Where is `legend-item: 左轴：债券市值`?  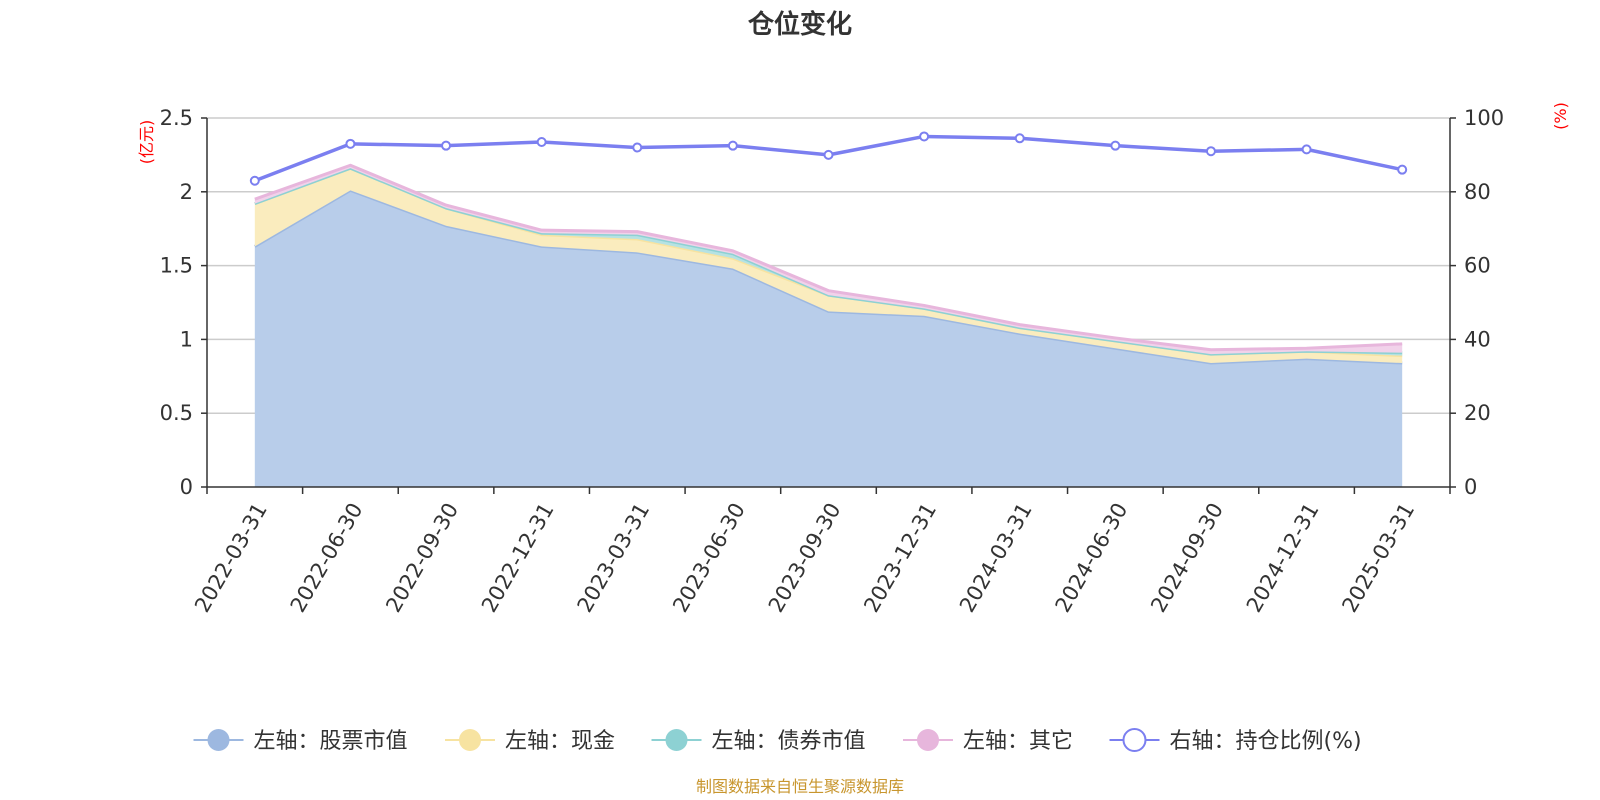
legend-item: 左轴：债券市值 is located at coordinates (758, 741).